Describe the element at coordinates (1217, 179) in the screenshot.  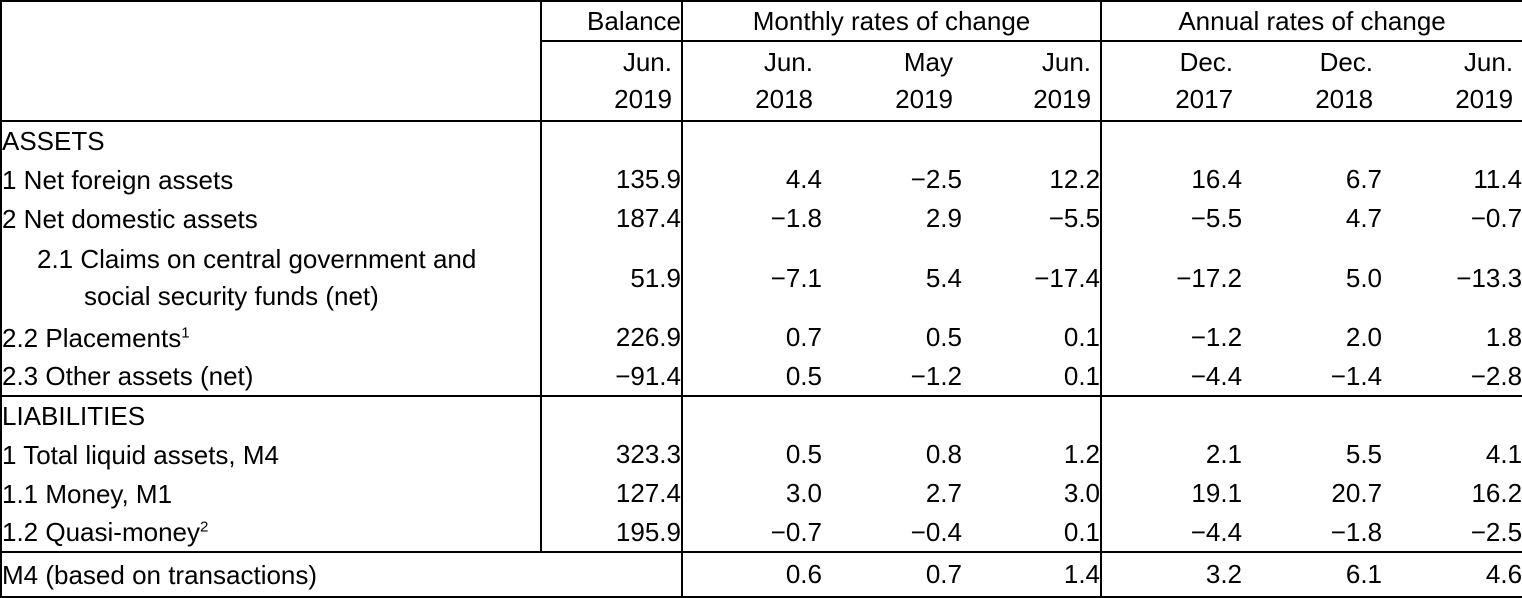
I see `value-cell: 16.4` at that location.